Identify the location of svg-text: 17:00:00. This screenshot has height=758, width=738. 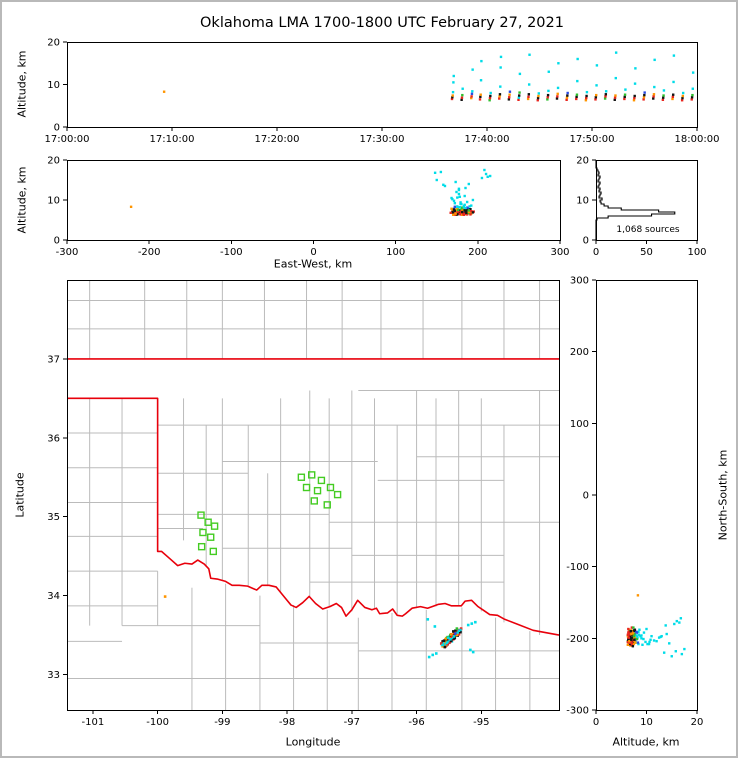
(67, 139).